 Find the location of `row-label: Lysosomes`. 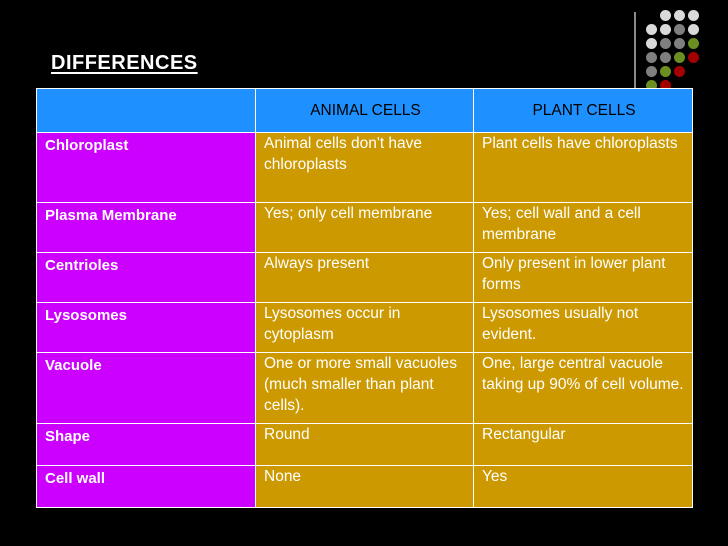

row-label: Lysosomes is located at coordinates (146, 327).